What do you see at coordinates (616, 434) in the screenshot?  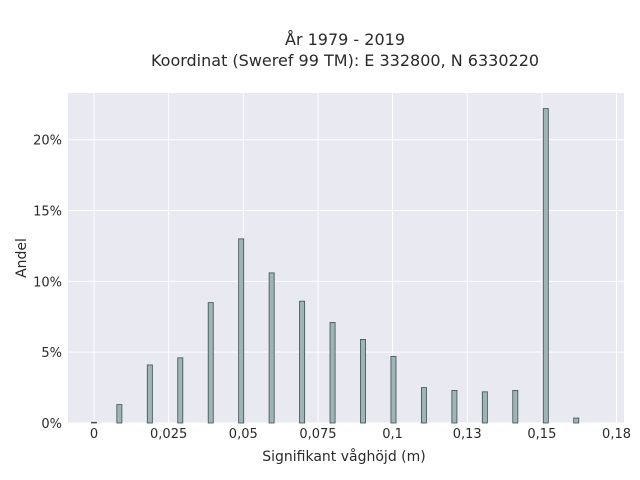 I see `x-tick-label: 0,18` at bounding box center [616, 434].